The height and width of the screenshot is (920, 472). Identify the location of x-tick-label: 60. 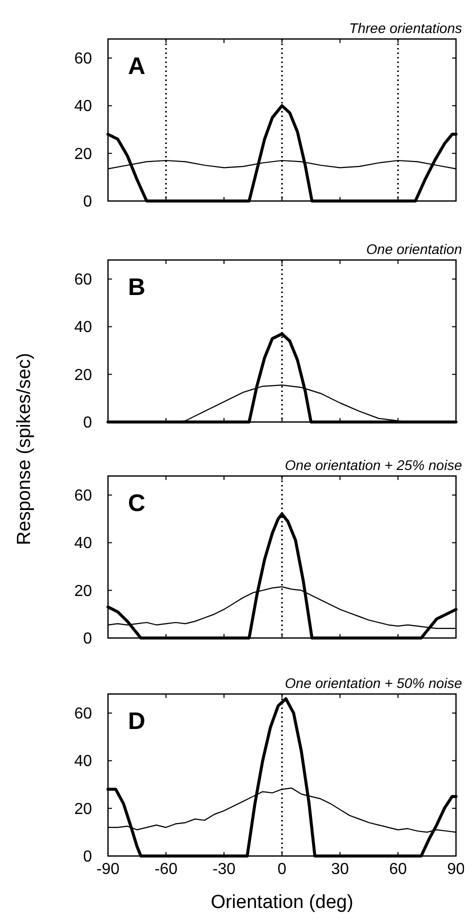
(398, 869).